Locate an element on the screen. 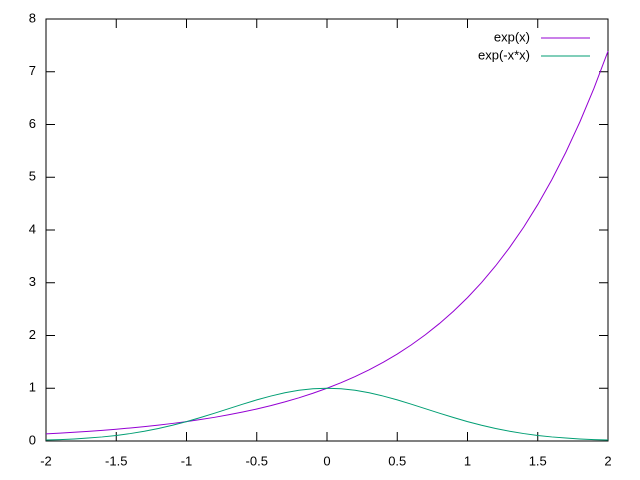 This screenshot has height=480, width=640. y-tick-label: 6 is located at coordinates (32, 123).